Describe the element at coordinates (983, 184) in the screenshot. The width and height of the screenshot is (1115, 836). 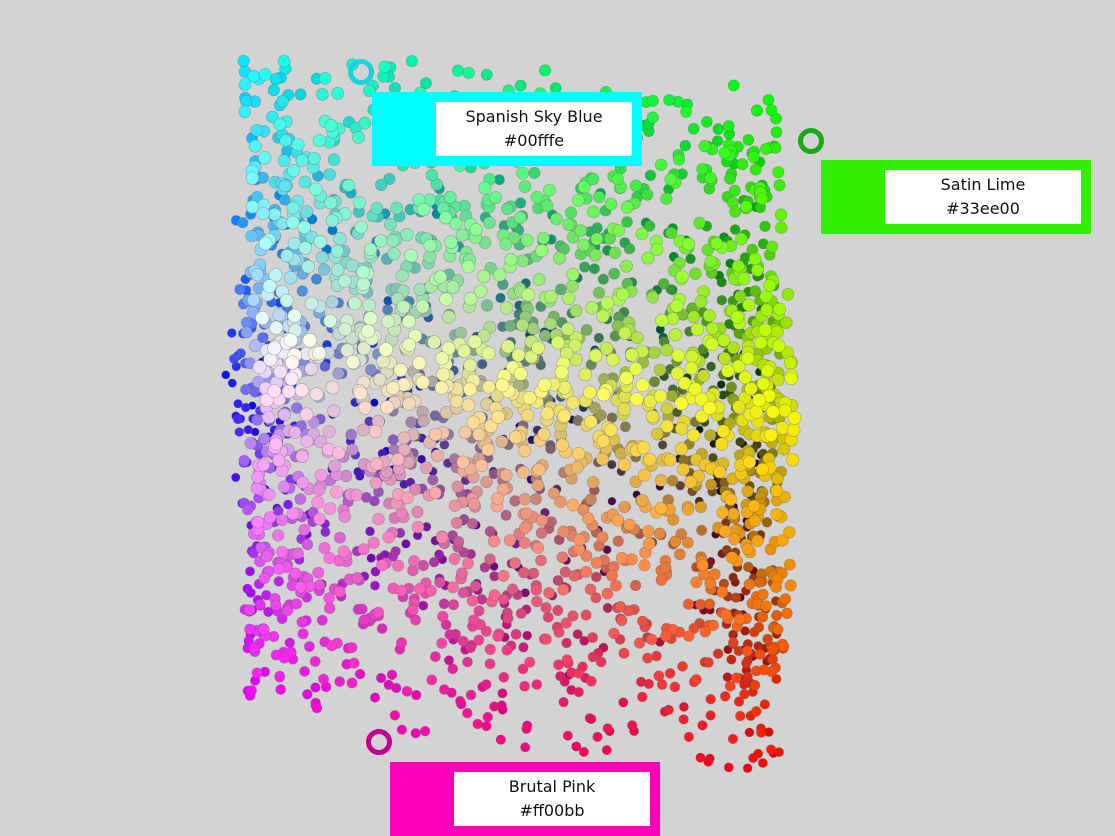
I see `swatch-name: Satin Lime` at that location.